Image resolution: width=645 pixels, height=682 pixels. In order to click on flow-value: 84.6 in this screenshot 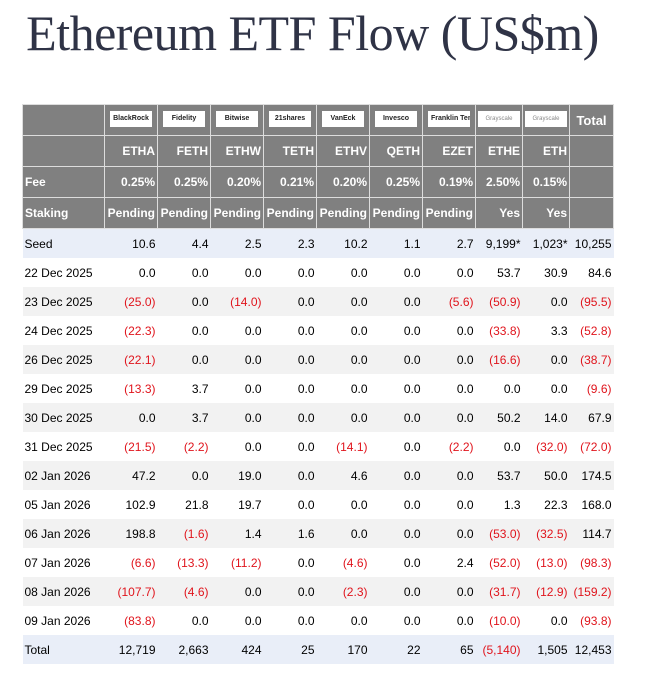, I will do `click(591, 272)`.